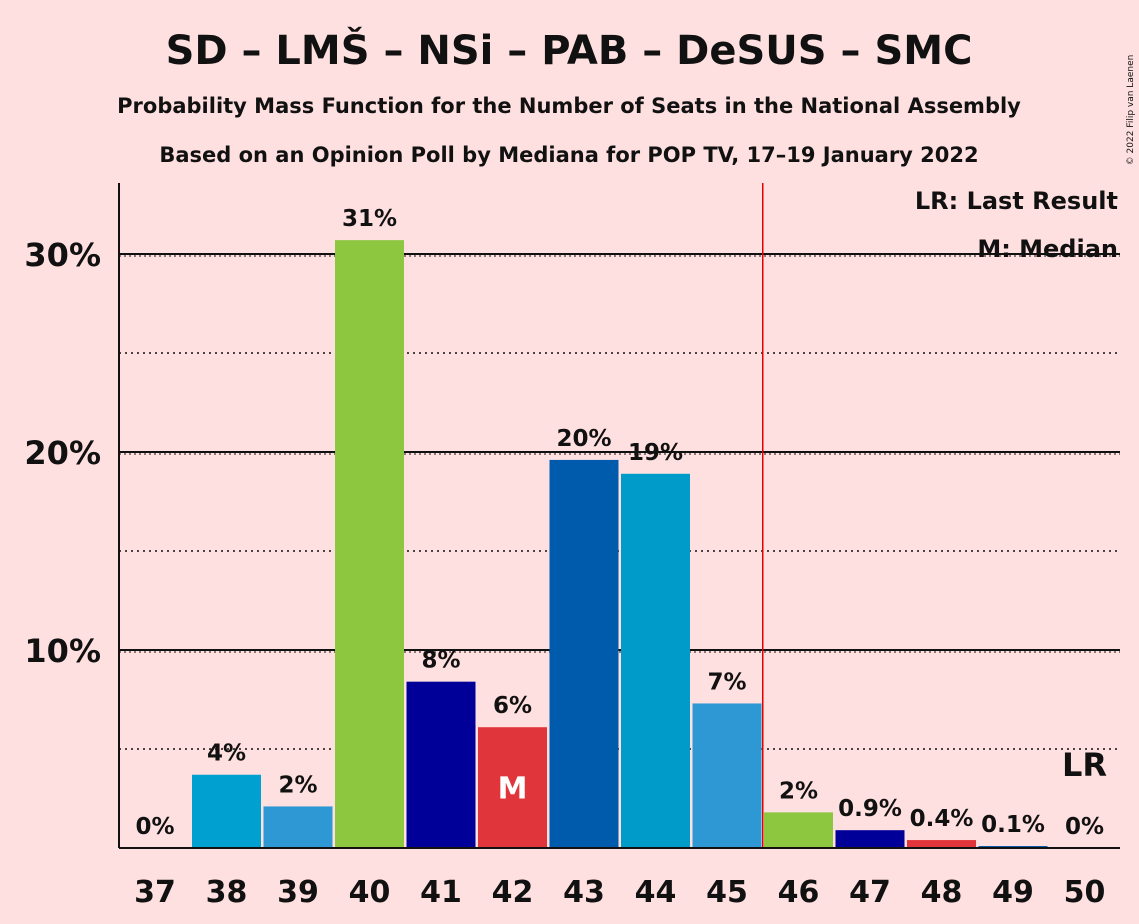 This screenshot has width=1139, height=924. I want to click on x-tick-label-42: 42, so click(513, 892).